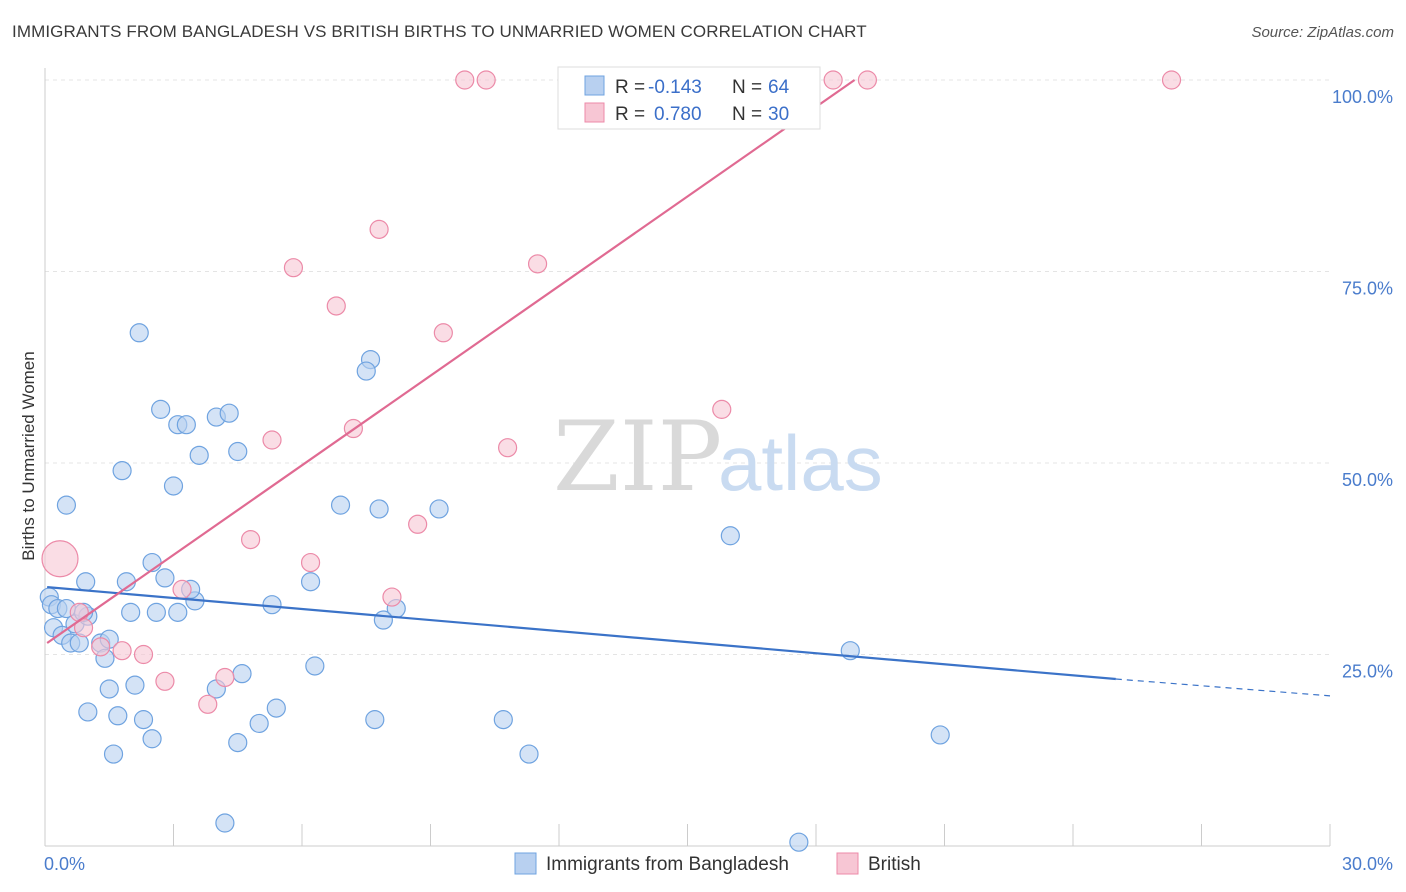 The image size is (1406, 892). What do you see at coordinates (779, 87) in the screenshot?
I see `legend-n-value-1: 64` at bounding box center [779, 87].